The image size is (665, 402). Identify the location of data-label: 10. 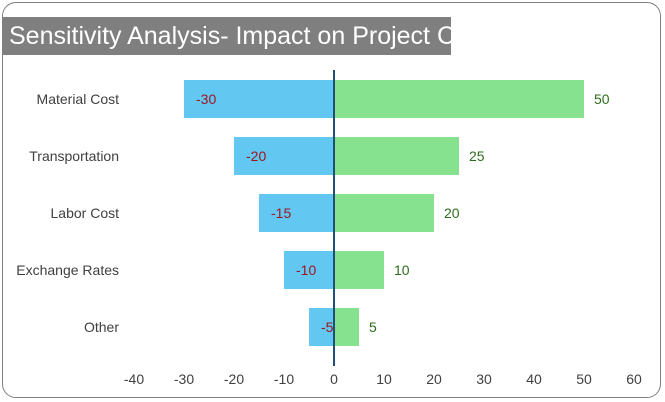
(402, 270).